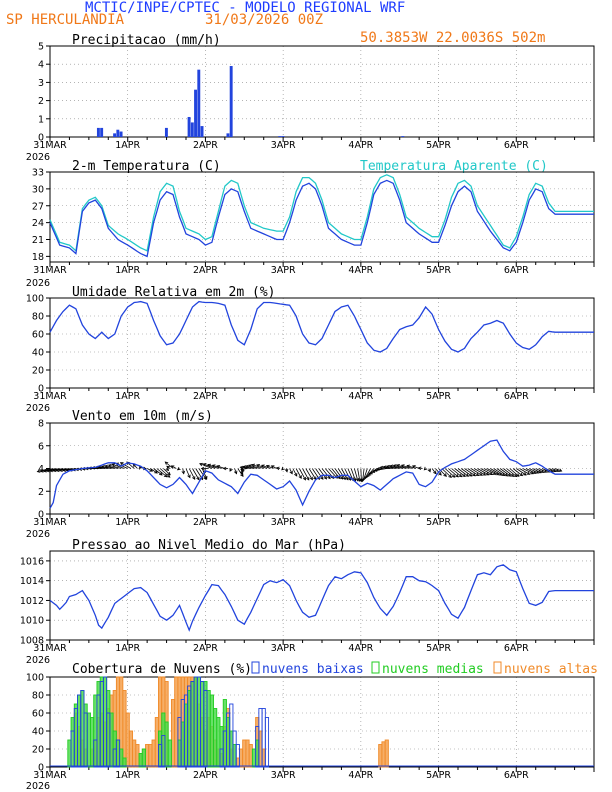 The height and width of the screenshot is (792, 612). What do you see at coordinates (32, 581) in the screenshot?
I see `y-tick-label: 1014` at bounding box center [32, 581].